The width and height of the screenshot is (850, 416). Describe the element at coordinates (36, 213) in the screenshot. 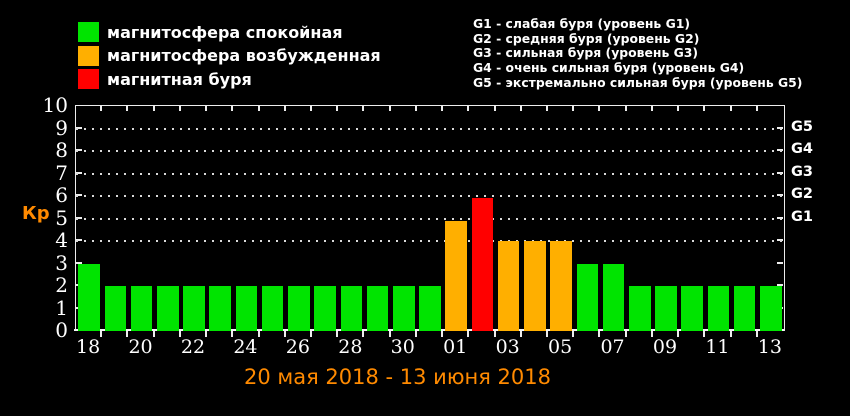

I see `y-axis-title: Кр` at that location.